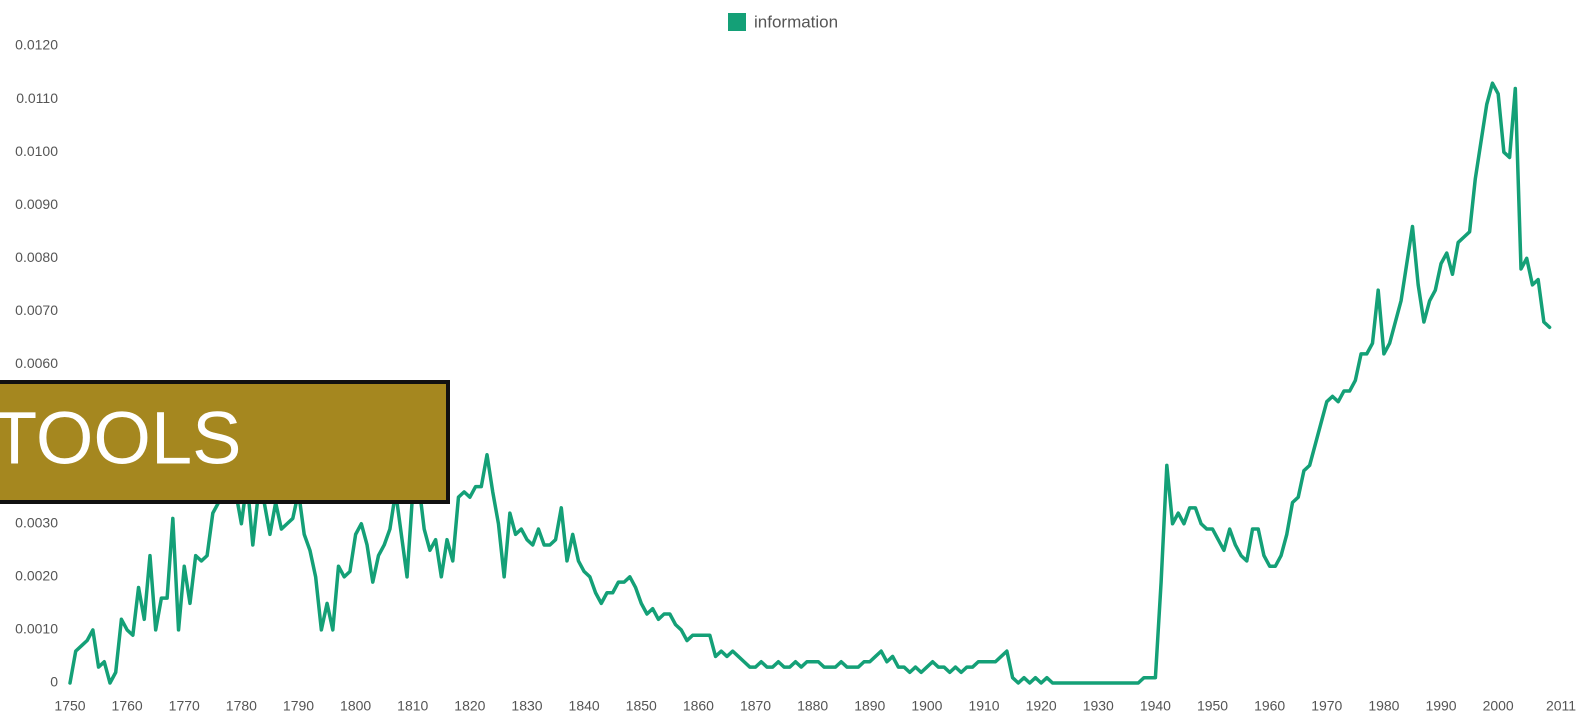 The image size is (1579, 720). What do you see at coordinates (526, 706) in the screenshot?
I see `x-tick-label: 1830` at bounding box center [526, 706].